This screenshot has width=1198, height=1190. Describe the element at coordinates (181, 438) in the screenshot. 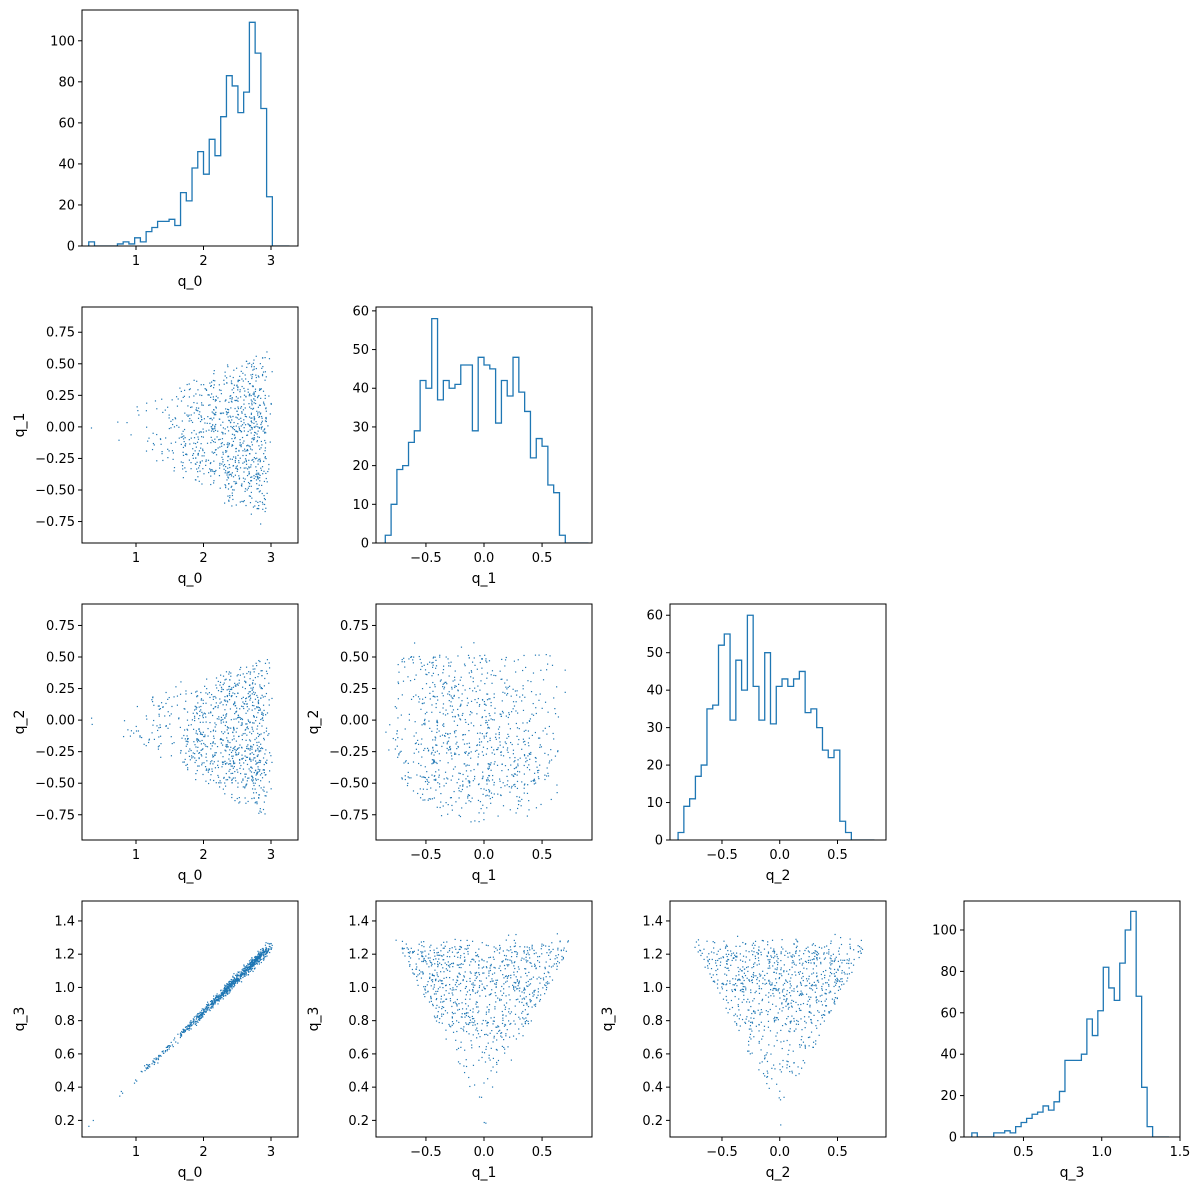

I see `plot-area` at that location.